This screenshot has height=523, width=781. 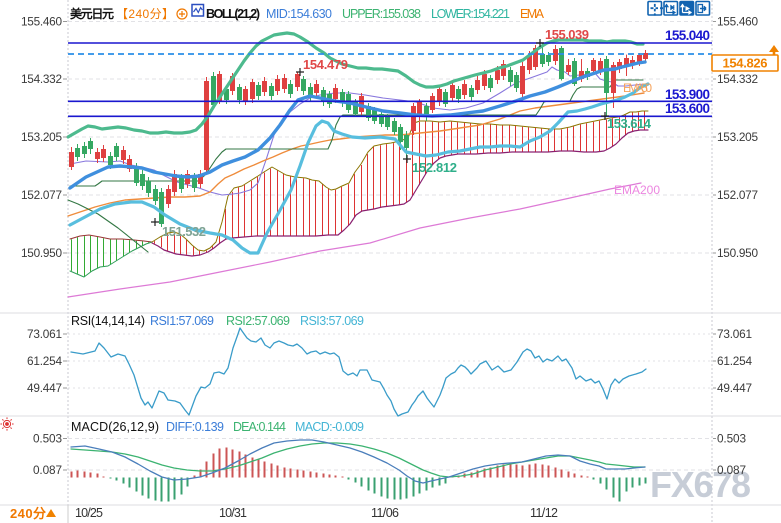 What do you see at coordinates (434, 167) in the screenshot?
I see `svg-text: 152.812` at bounding box center [434, 167].